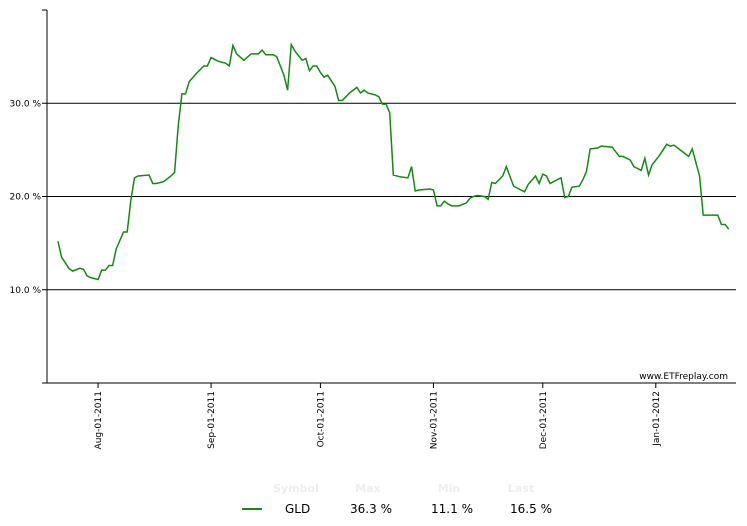 The height and width of the screenshot is (526, 747). What do you see at coordinates (531, 509) in the screenshot?
I see `table-cell: 16.5 %` at bounding box center [531, 509].